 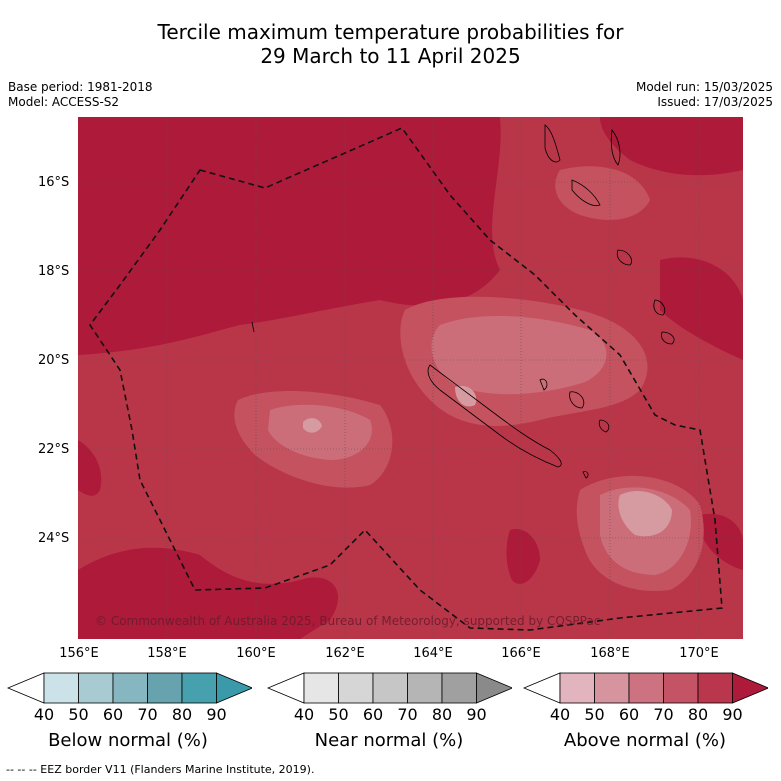 I want to click on region-above-50-southeast, so click(x=645, y=513).